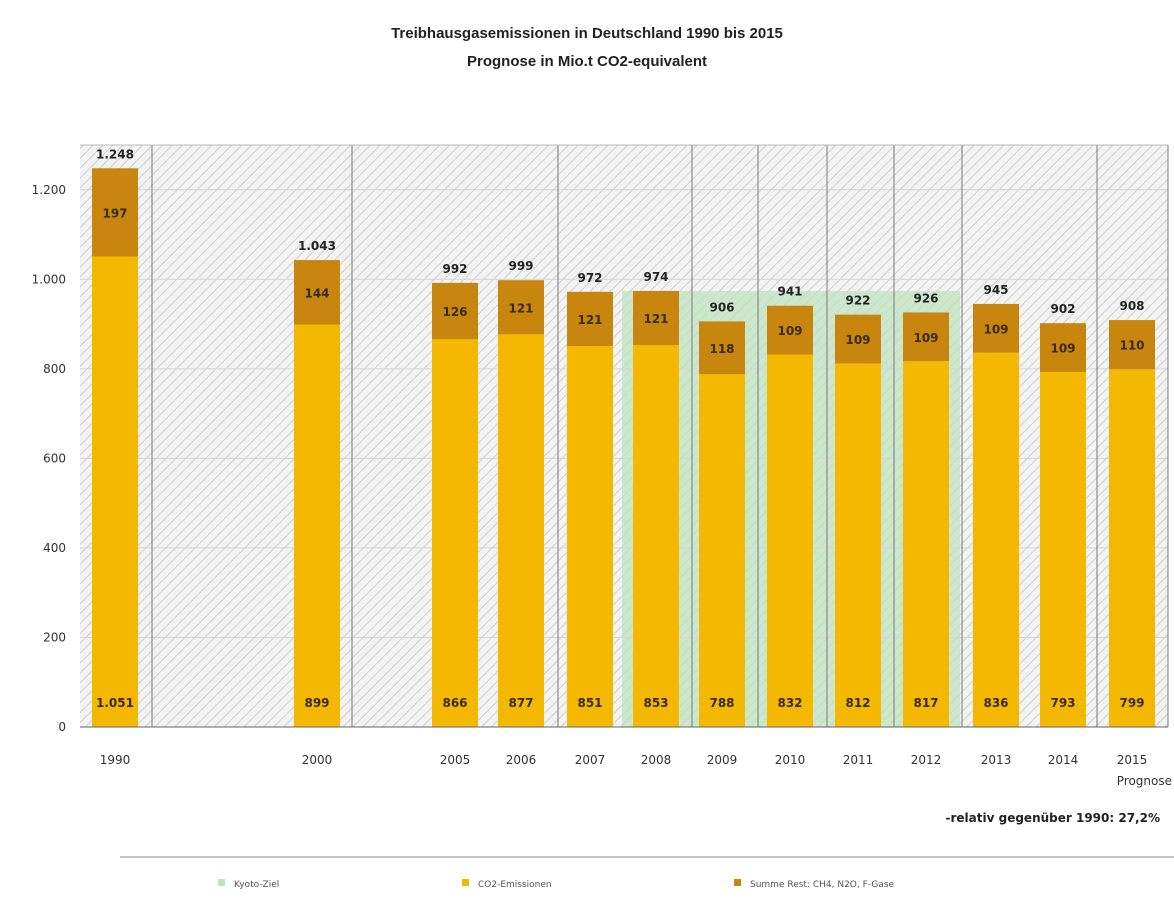 Image resolution: width=1174 pixels, height=899 pixels. What do you see at coordinates (520, 266) in the screenshot?
I see `label-total-2006: 999` at bounding box center [520, 266].